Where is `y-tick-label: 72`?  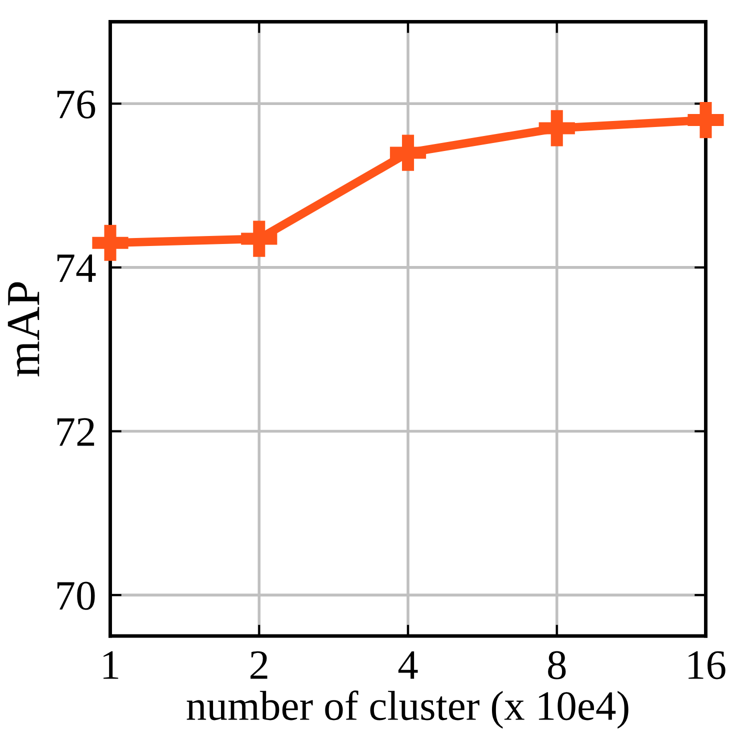
y-tick-label: 72 is located at coordinates (75, 432).